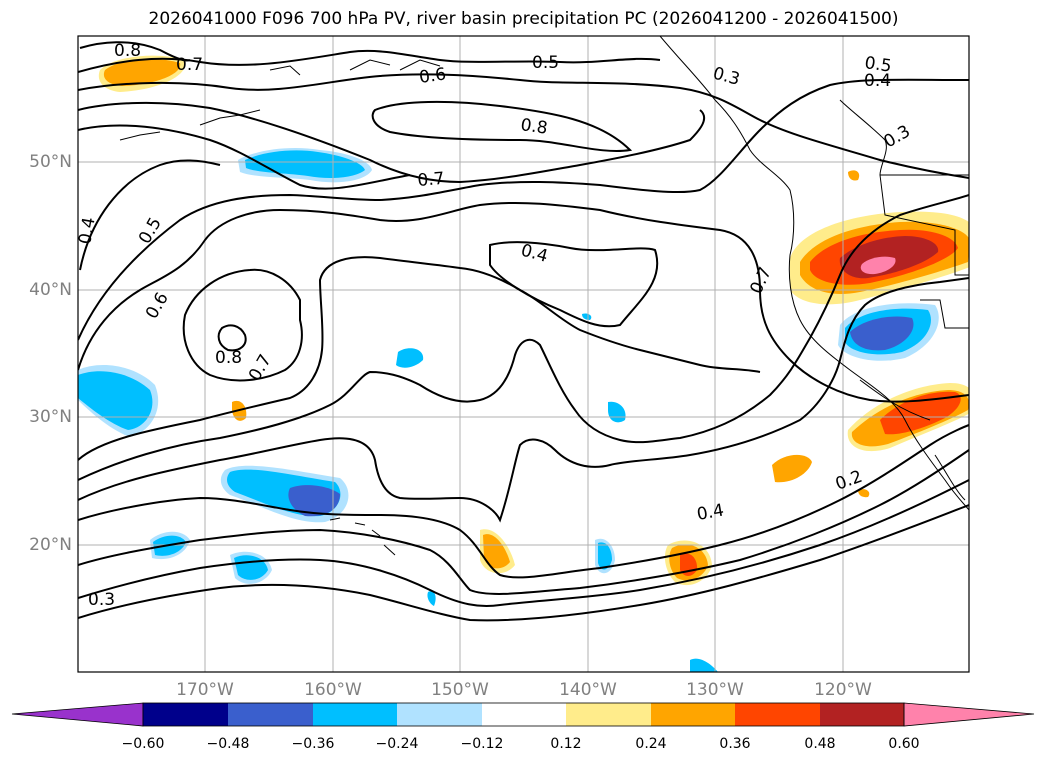 This screenshot has height=765, width=1047. Describe the element at coordinates (50, 162) in the screenshot. I see `lat-label: 50°N` at that location.